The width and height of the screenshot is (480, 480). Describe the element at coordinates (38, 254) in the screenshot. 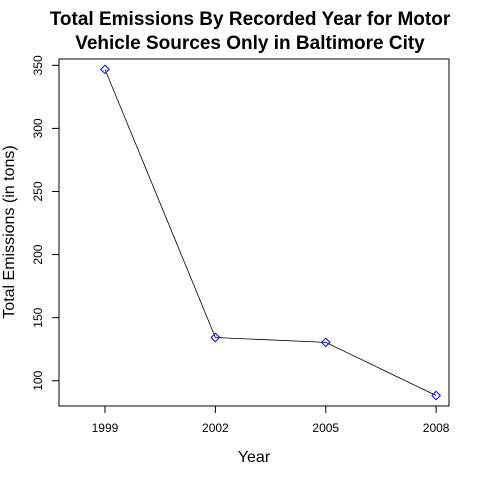

I see `y-tick-label: 200` at that location.